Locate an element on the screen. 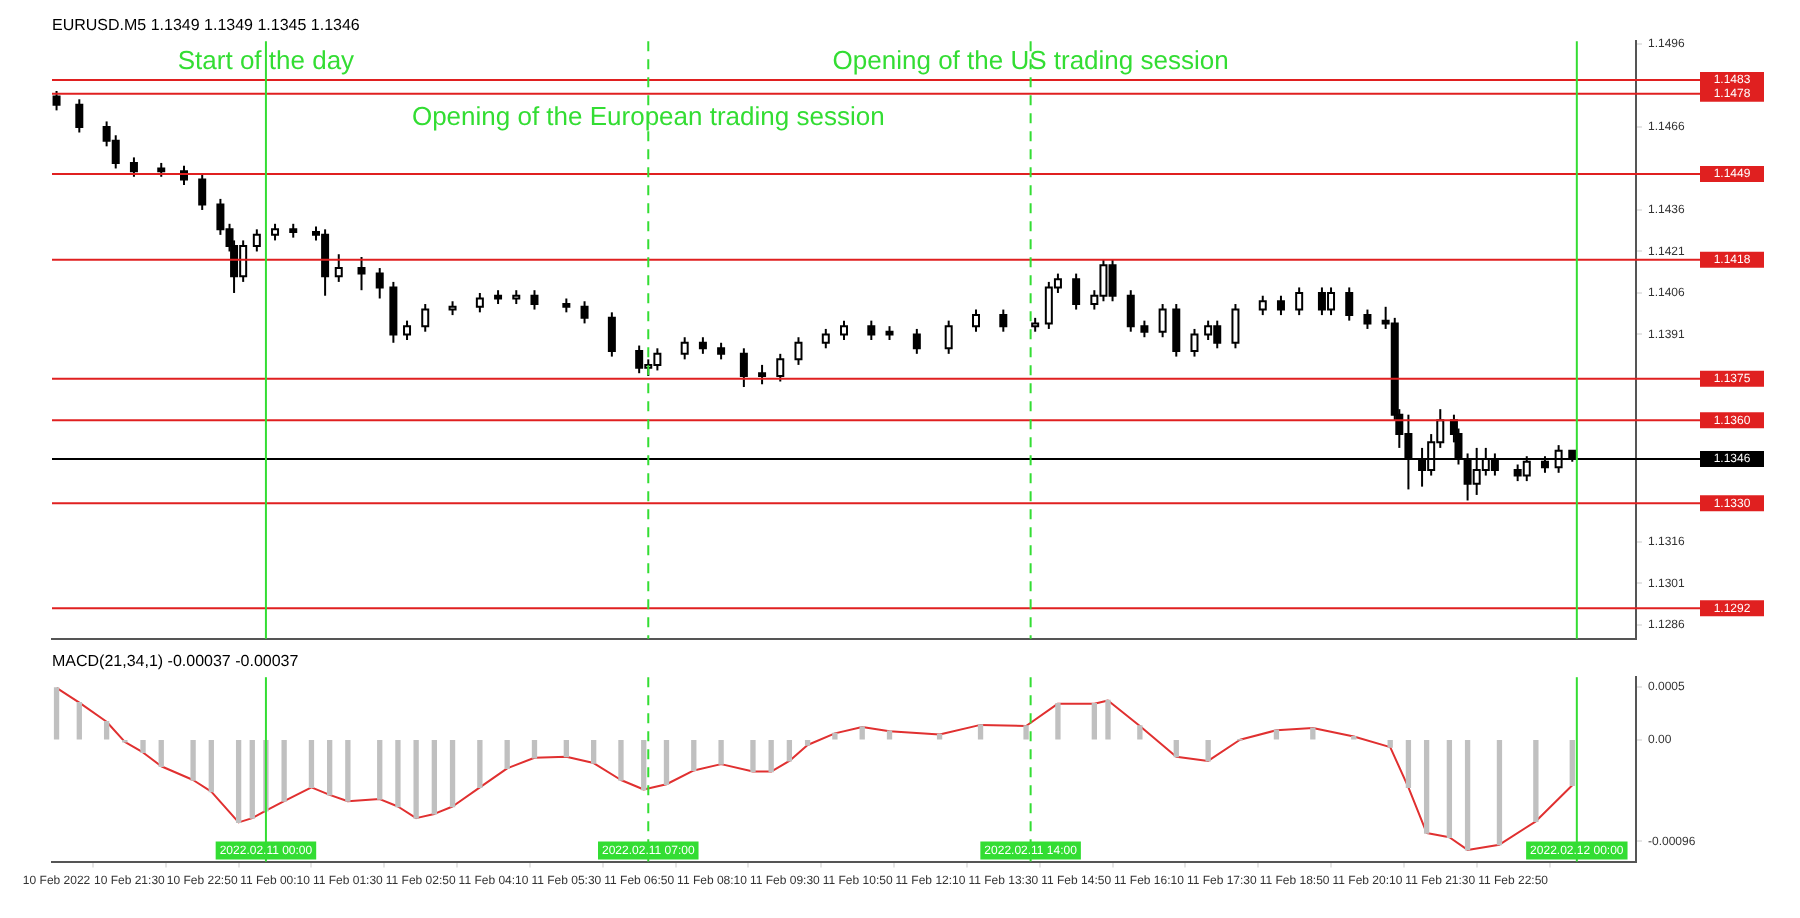 The width and height of the screenshot is (1800, 918). chart-title: EURUSD.M5 1.1349 1.1349 1.1345 1.1346 is located at coordinates (206, 25).